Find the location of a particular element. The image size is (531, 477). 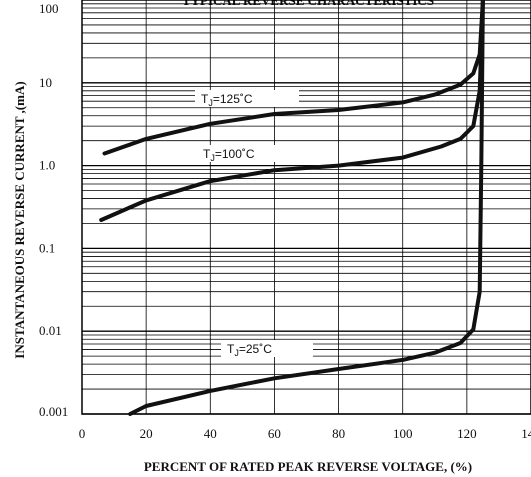

y-axis-label: INSTANTANEOUS REVERSE CURRENT ,(mA) is located at coordinates (19, 219).